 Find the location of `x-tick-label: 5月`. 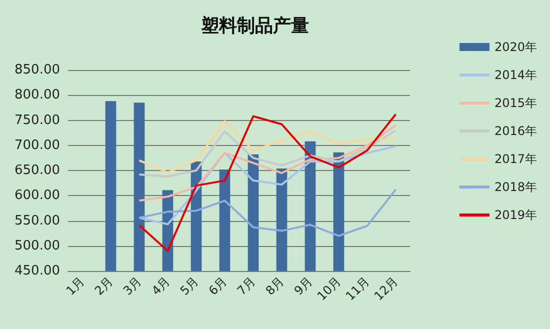

x-tick-label: 5月 is located at coordinates (189, 286).